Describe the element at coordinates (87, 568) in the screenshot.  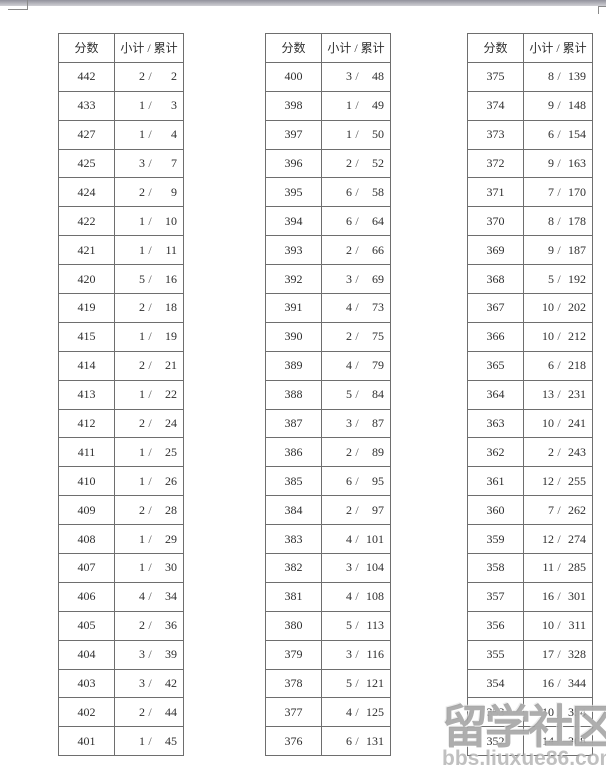
I see `score-cell: 407` at that location.